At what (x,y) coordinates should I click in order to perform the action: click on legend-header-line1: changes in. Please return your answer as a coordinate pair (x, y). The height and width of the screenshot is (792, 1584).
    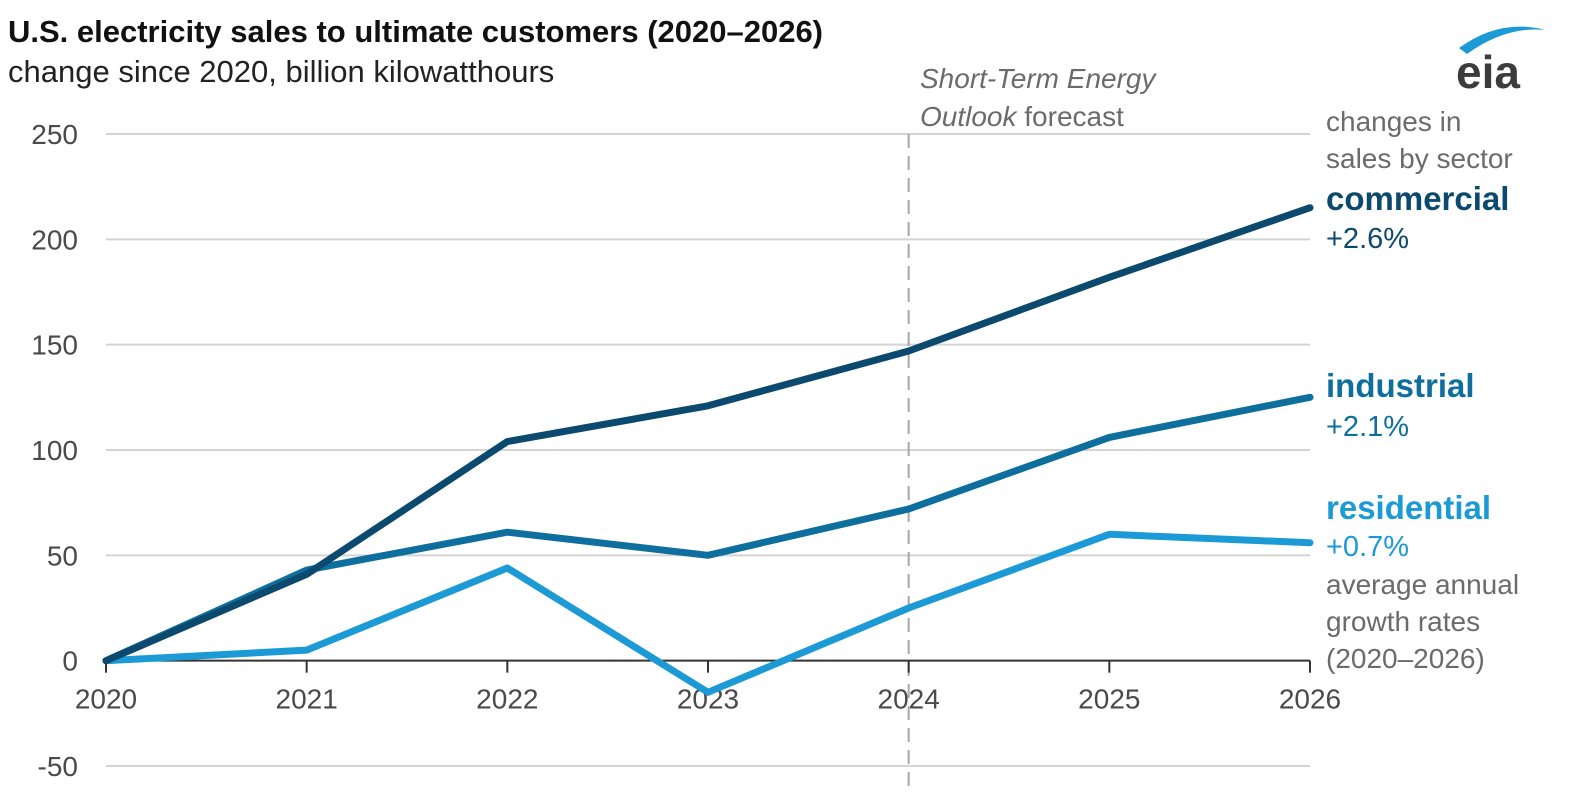
    Looking at the image, I should click on (1393, 121).